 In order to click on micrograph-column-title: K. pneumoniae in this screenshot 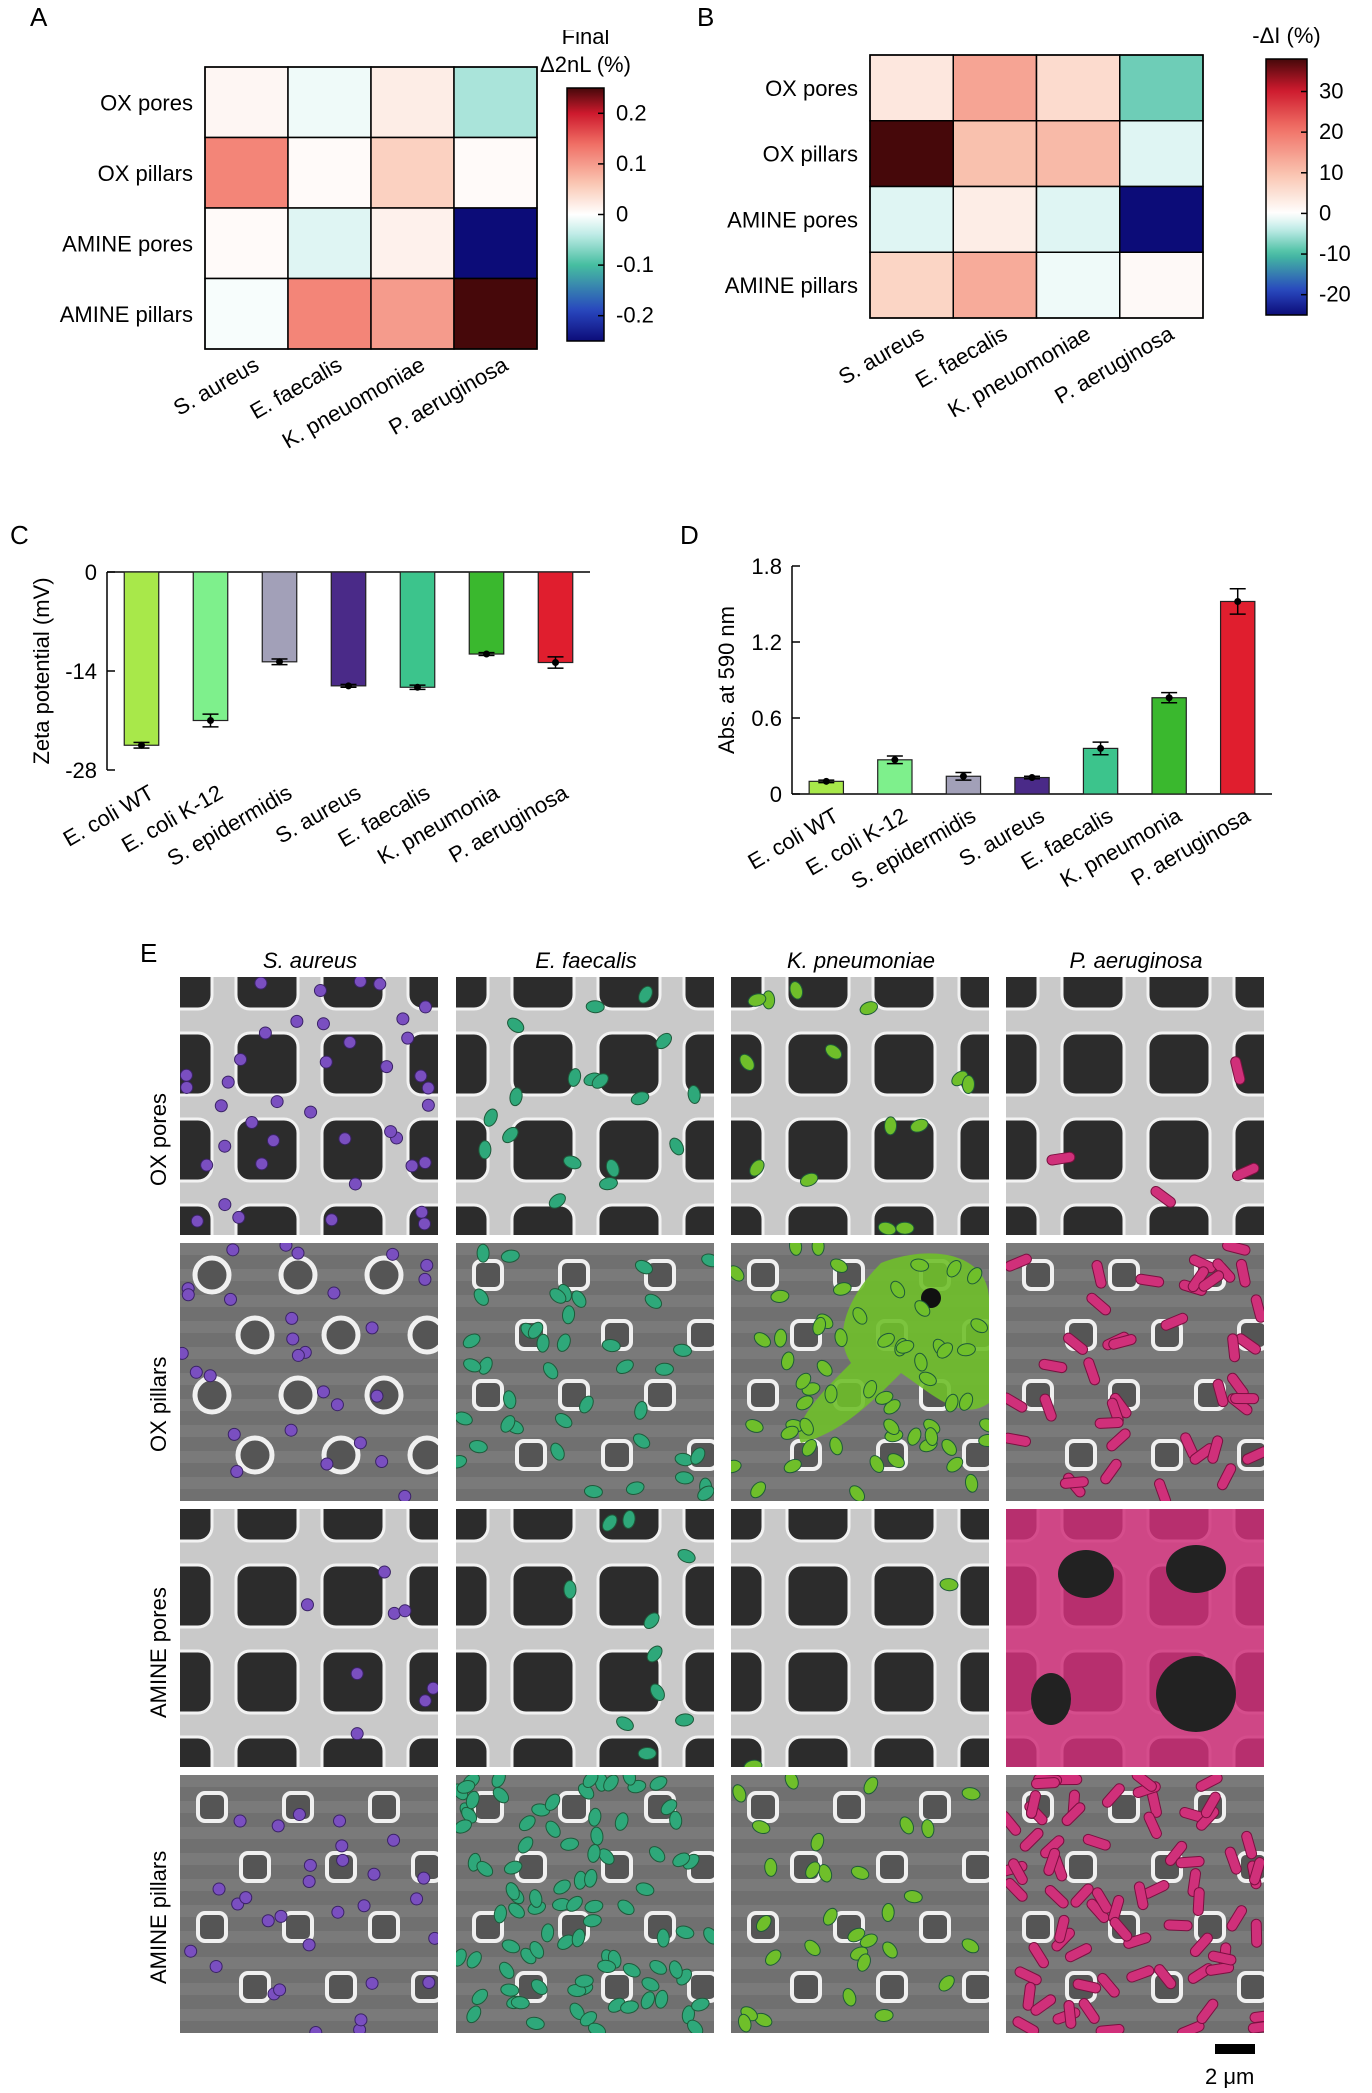, I will do `click(861, 960)`.